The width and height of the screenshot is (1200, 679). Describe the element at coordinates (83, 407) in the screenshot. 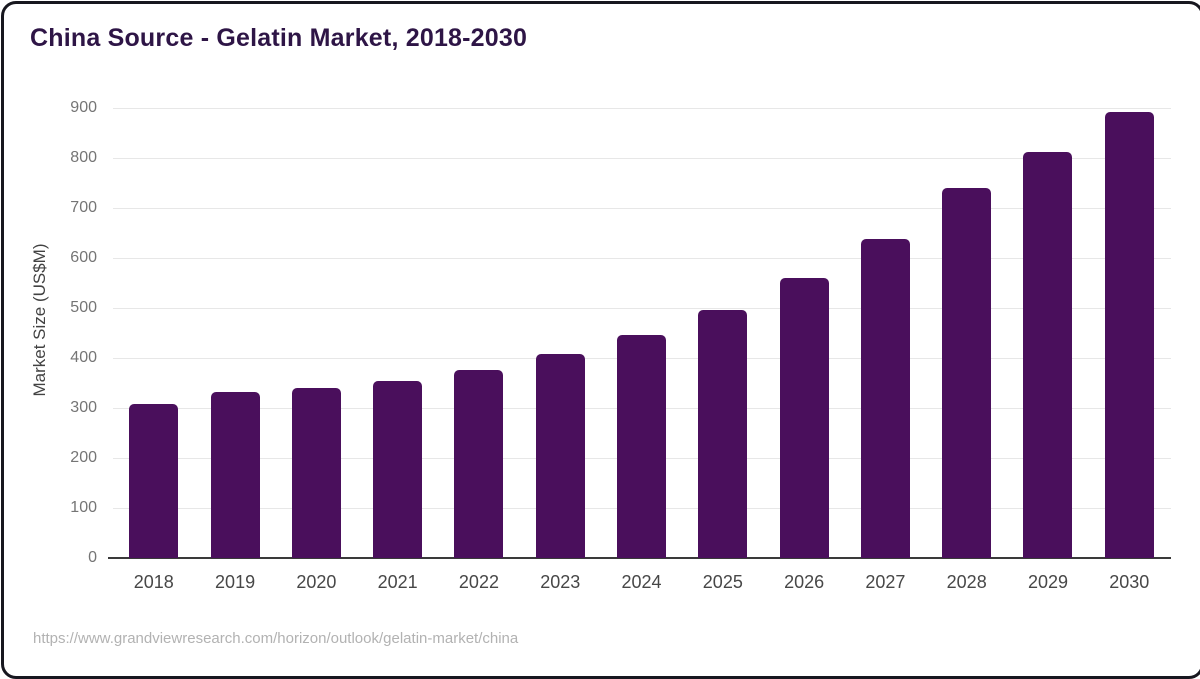

I see `y-tick-300: 300` at that location.